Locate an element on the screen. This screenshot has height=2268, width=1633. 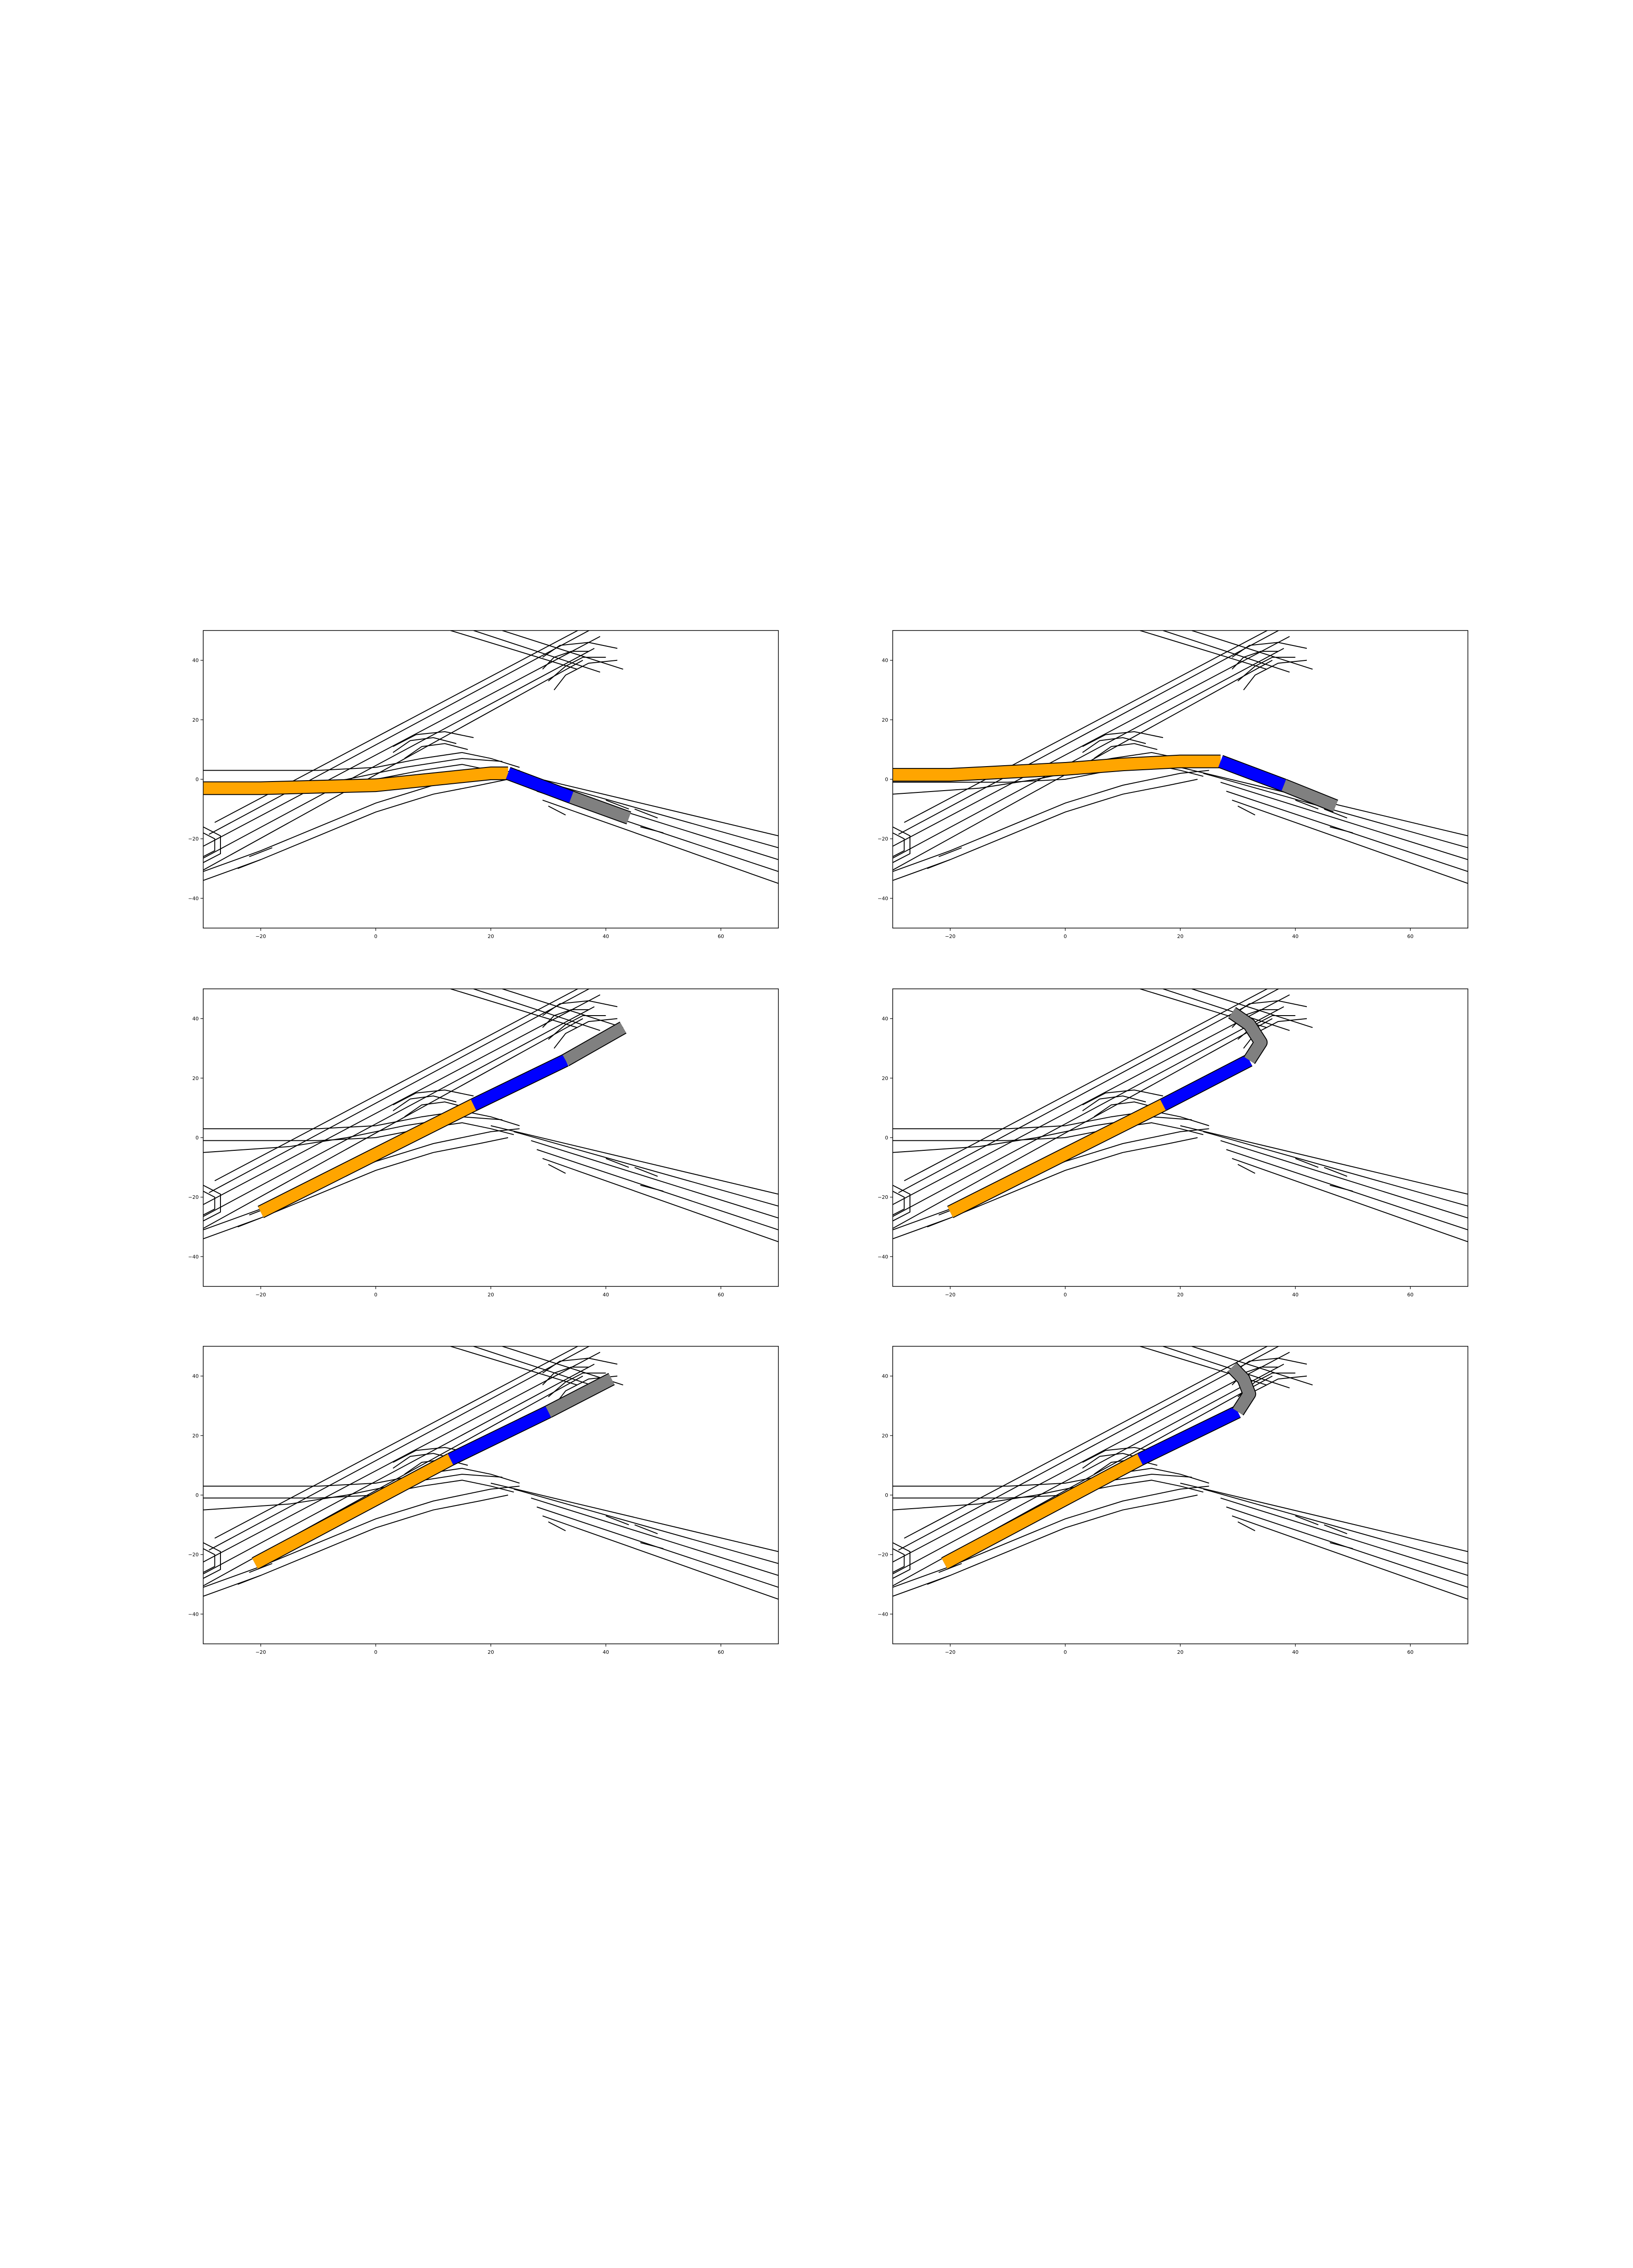
y-tick-label: −40 is located at coordinates (193, 1614).